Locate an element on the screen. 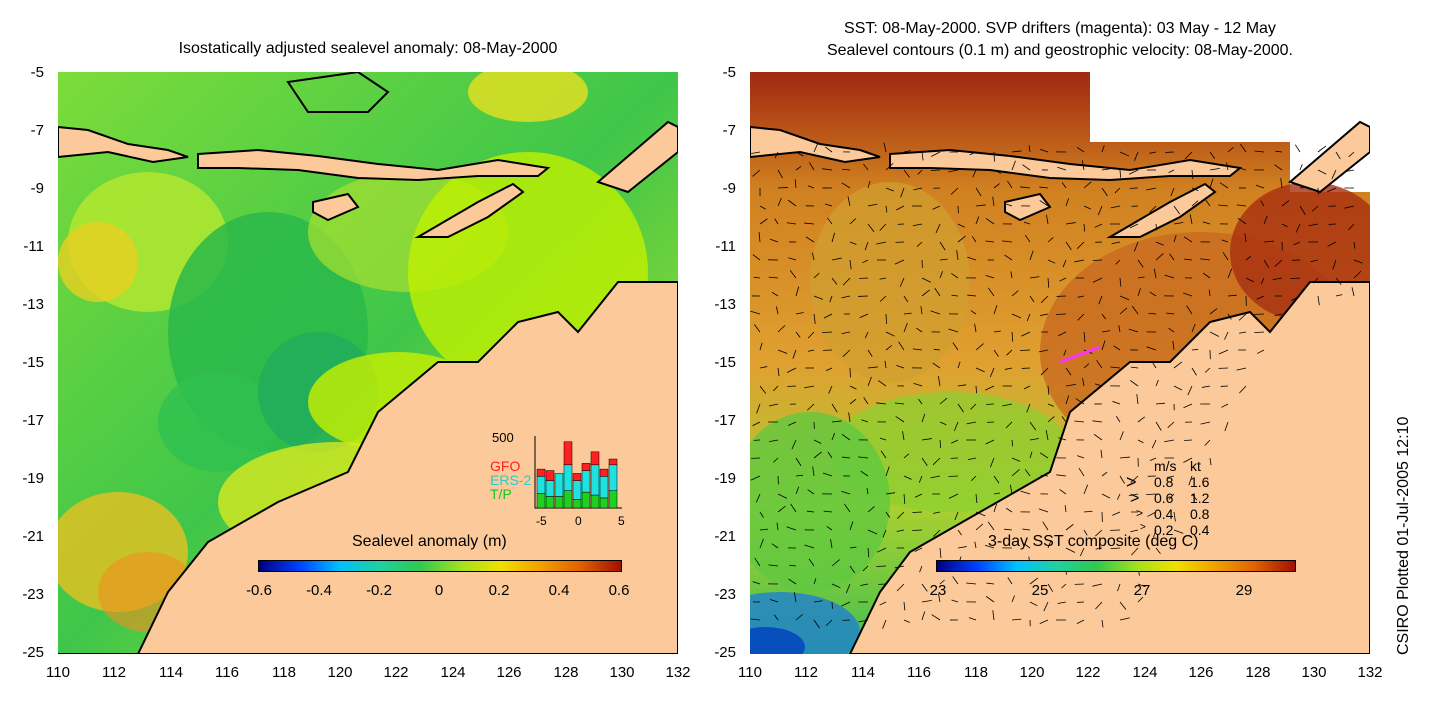 Image resolution: width=1440 pixels, height=720 pixels. y-tick: -15 is located at coordinates (33, 362).